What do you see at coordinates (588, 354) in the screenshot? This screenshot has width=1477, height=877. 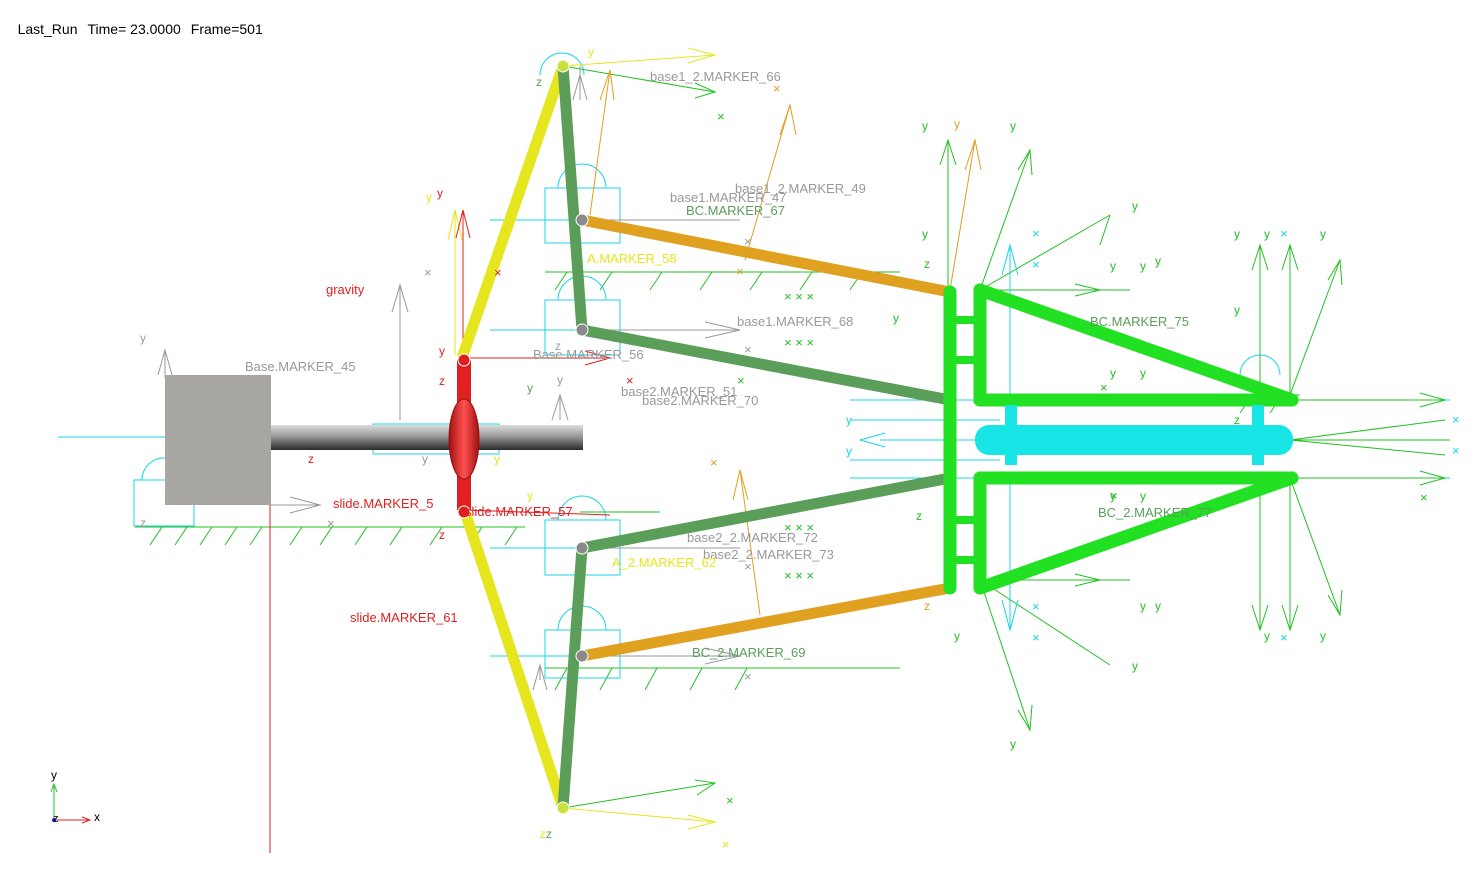 I see `label-base-marker_56: Base.MARKER_56` at bounding box center [588, 354].